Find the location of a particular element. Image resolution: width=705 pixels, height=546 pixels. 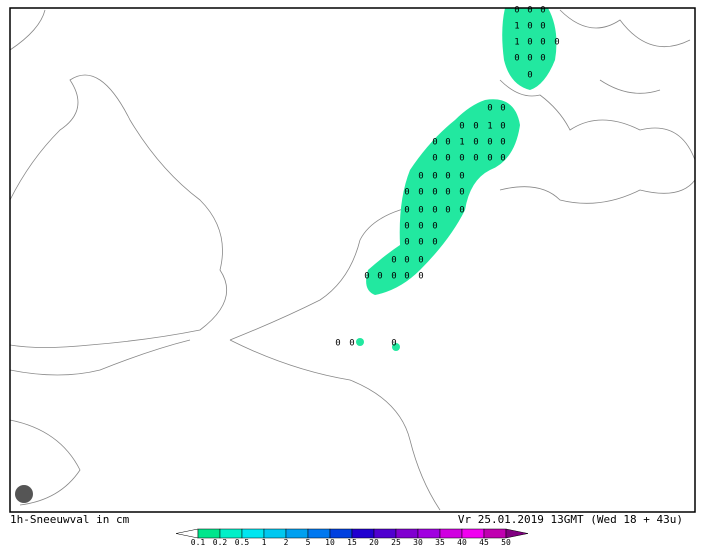

legend-label: 45 is located at coordinates (484, 542).